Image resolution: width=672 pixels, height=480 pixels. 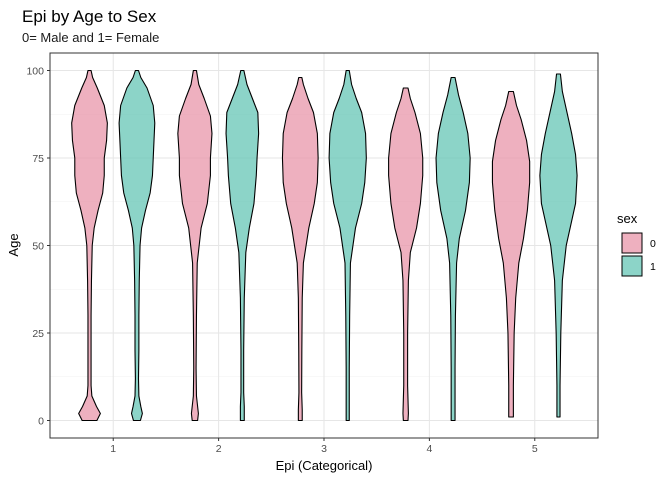 I want to click on y-tick-label: 75, so click(x=38, y=159).